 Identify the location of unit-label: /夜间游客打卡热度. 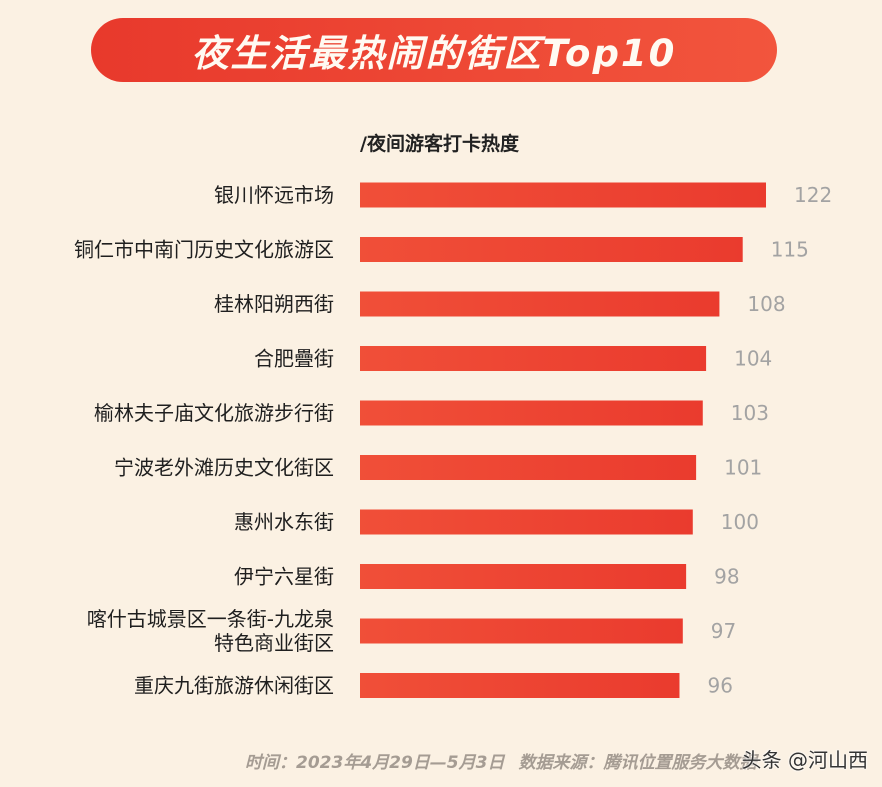
(439, 144).